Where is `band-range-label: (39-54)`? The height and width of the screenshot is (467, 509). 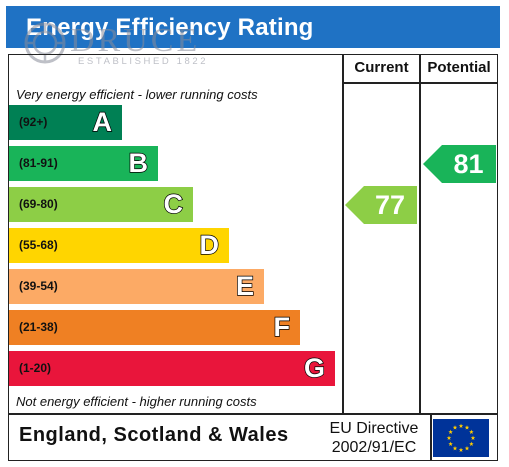
band-range-label: (39-54) is located at coordinates (38, 286).